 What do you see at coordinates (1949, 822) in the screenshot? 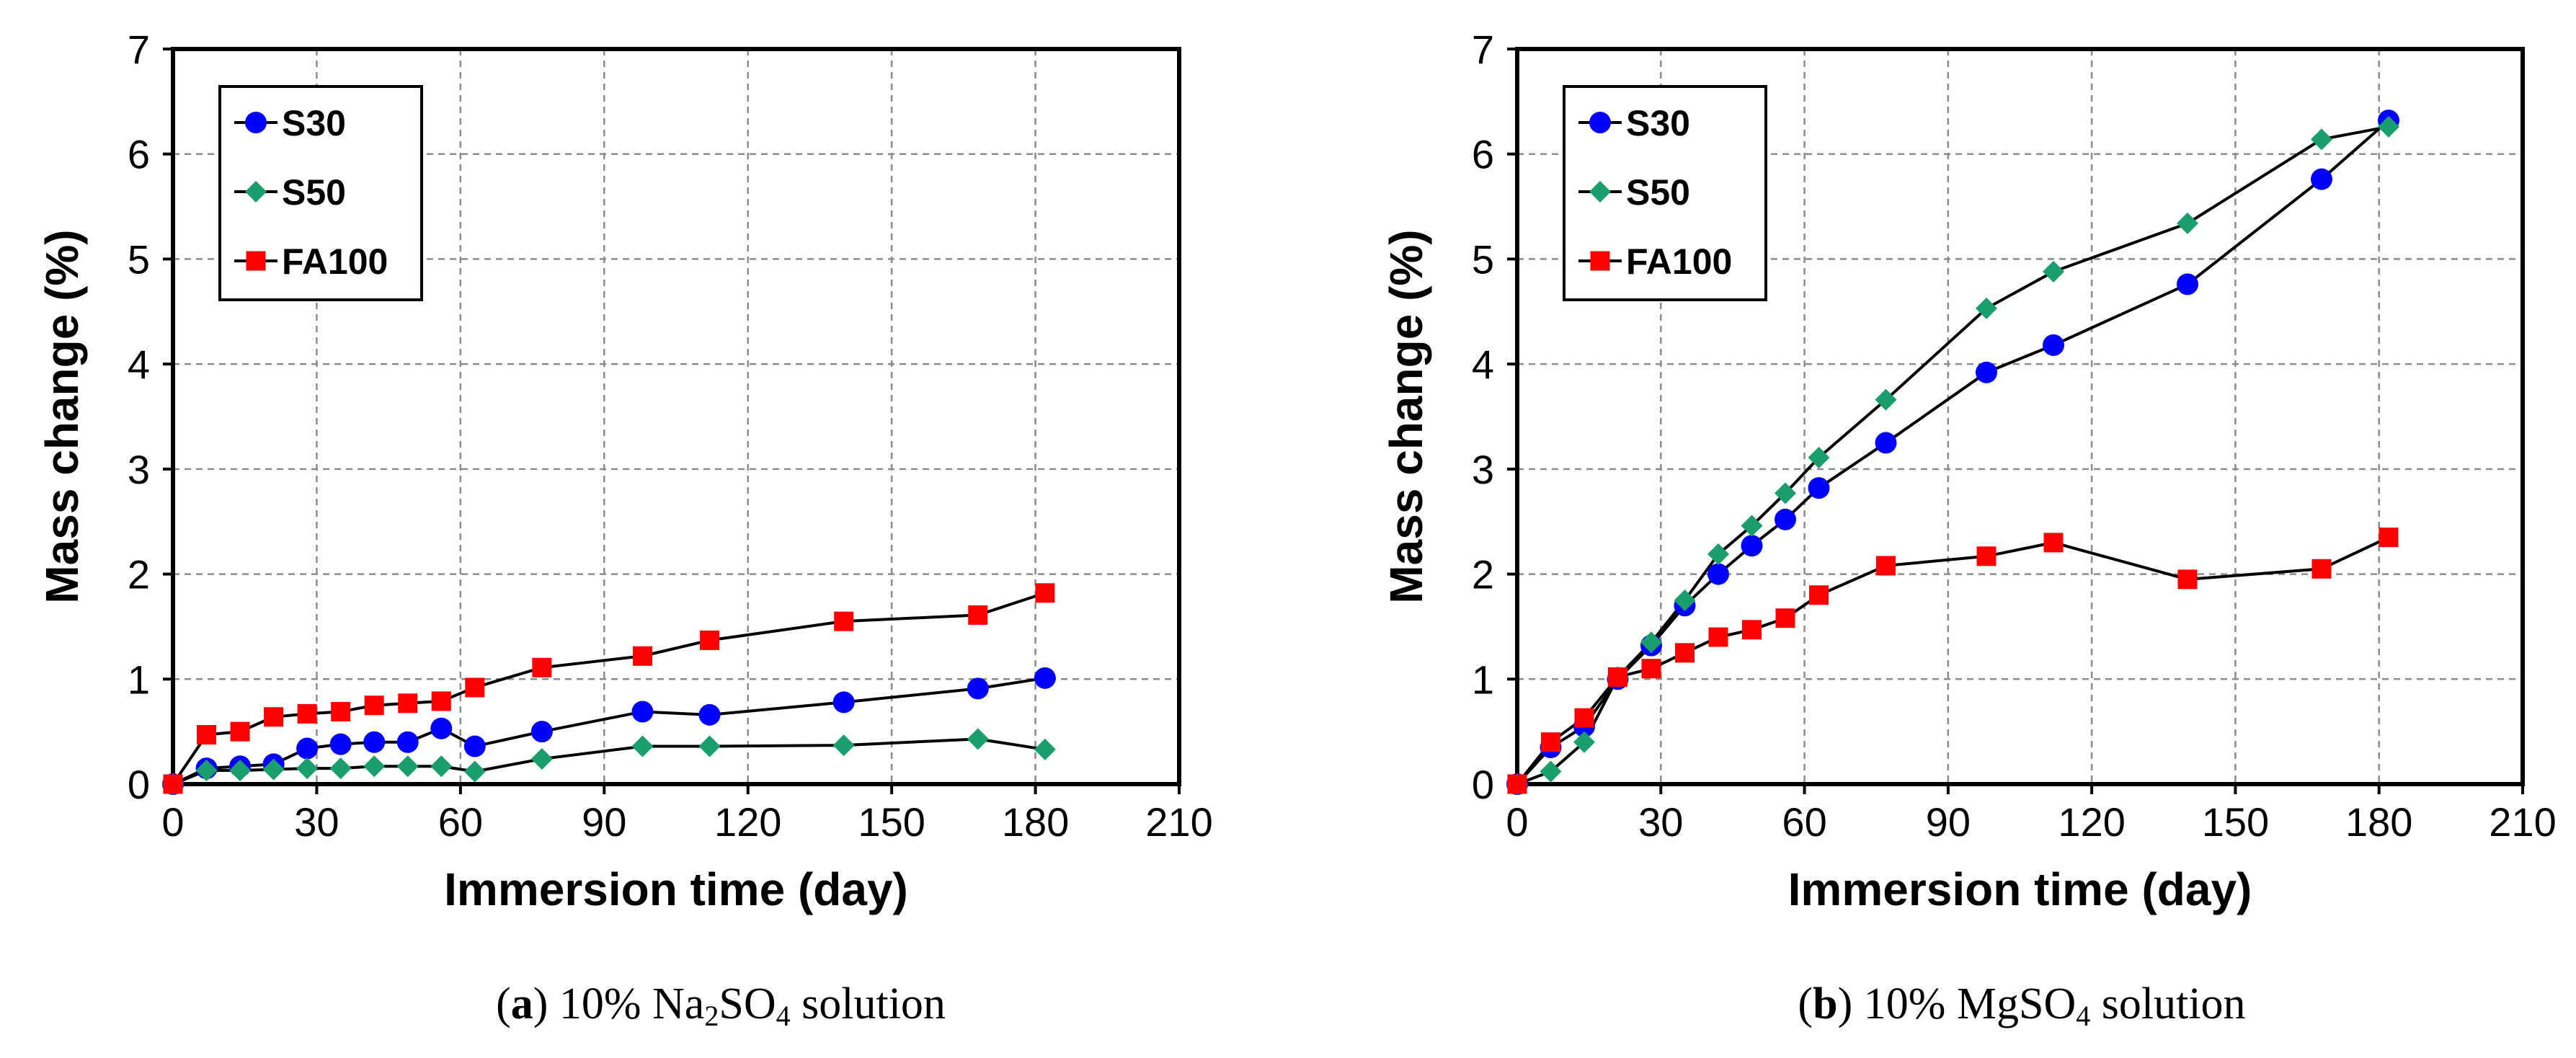
I see `x-tick-label: 90` at bounding box center [1949, 822].